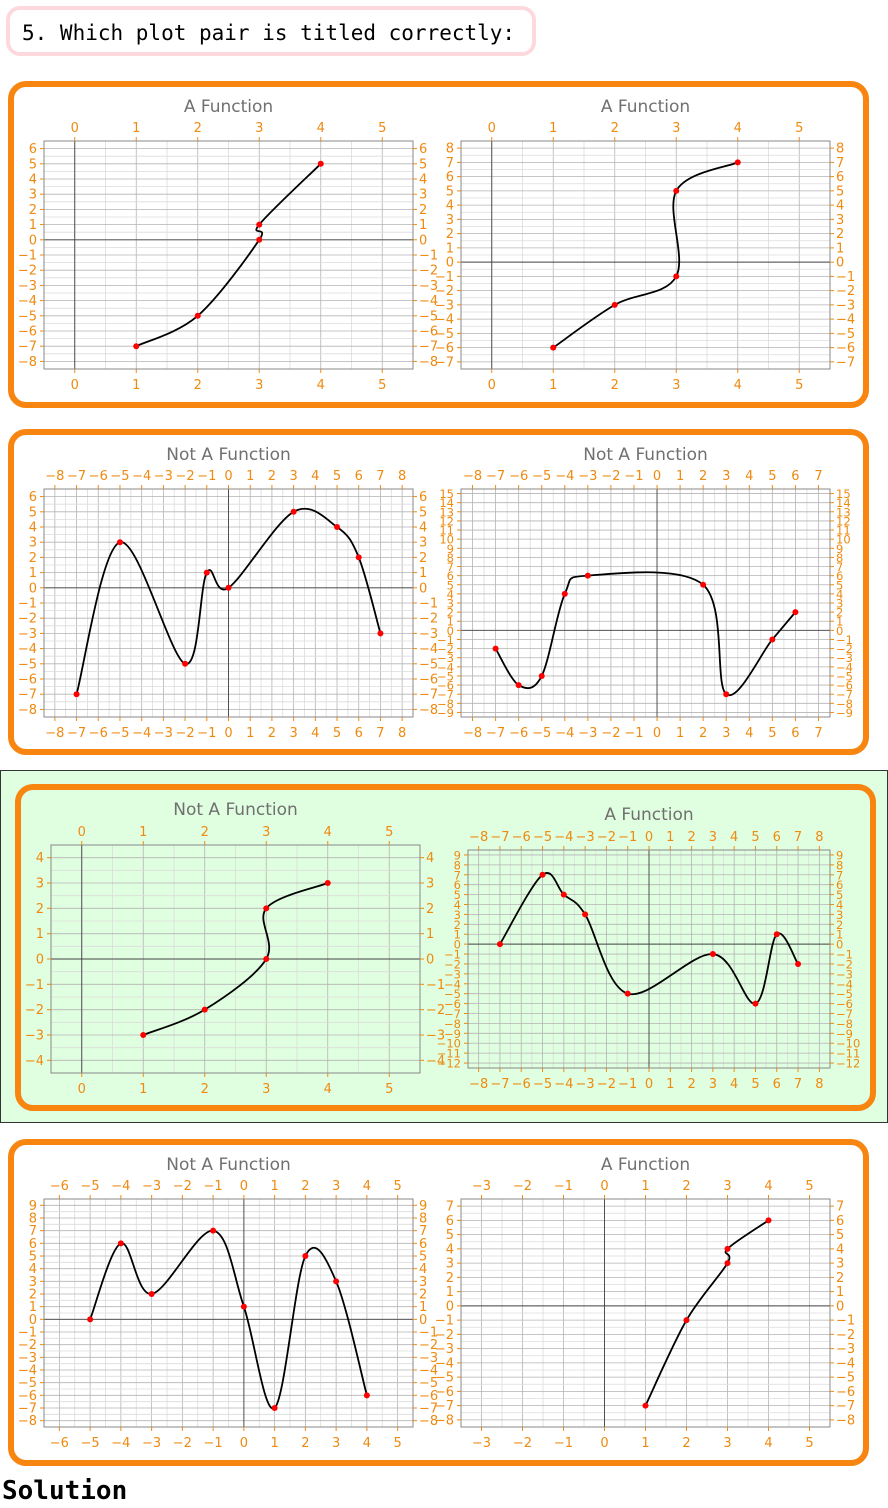 The image size is (888, 1508). What do you see at coordinates (450, 149) in the screenshot?
I see `y-tick-label: 8` at bounding box center [450, 149].